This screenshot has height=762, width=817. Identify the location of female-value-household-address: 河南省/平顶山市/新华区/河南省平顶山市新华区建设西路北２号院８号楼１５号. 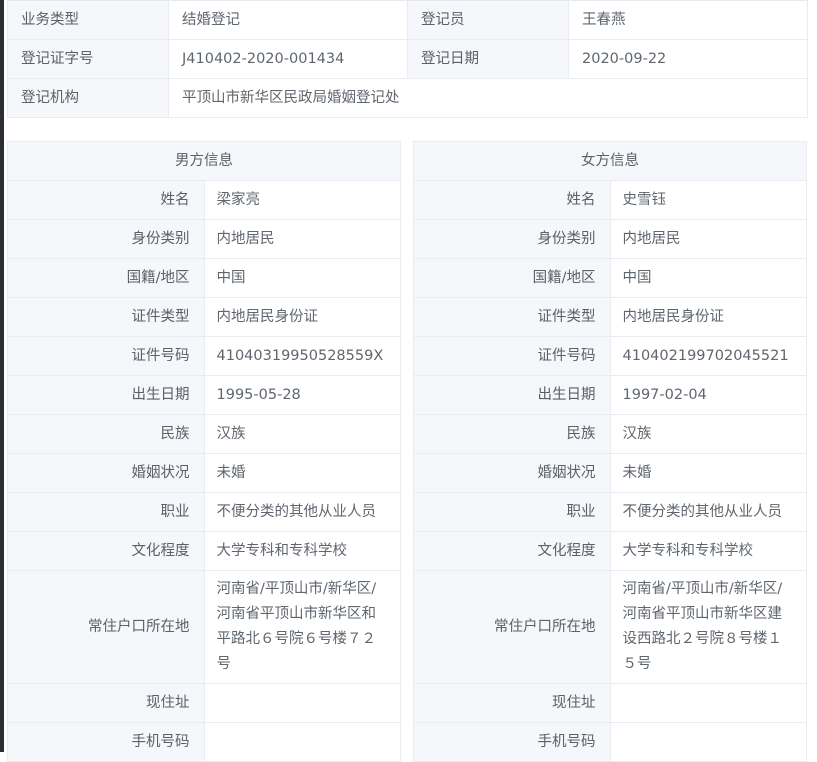
(708, 627).